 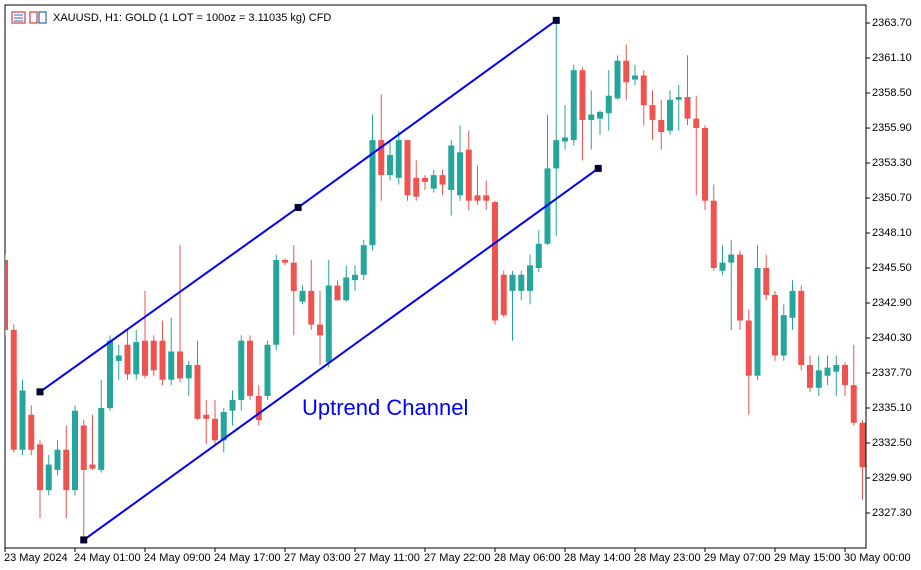 I want to click on x-tick-label: 24 May 01:00, so click(x=107, y=558).